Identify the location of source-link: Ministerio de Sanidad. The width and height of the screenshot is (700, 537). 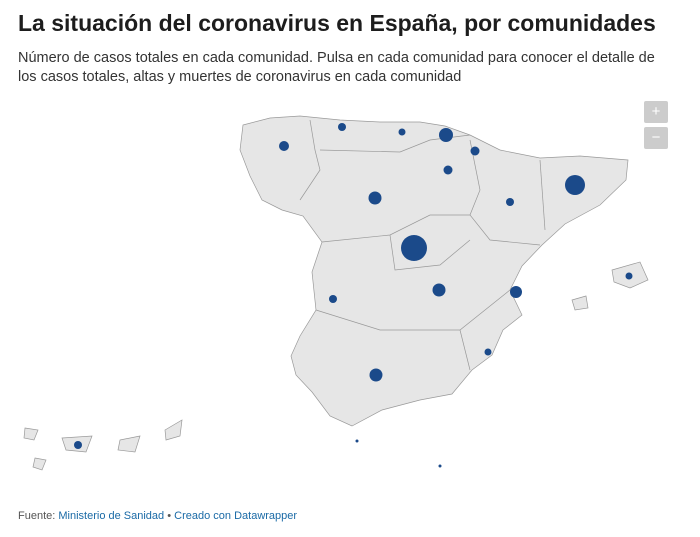
(111, 516).